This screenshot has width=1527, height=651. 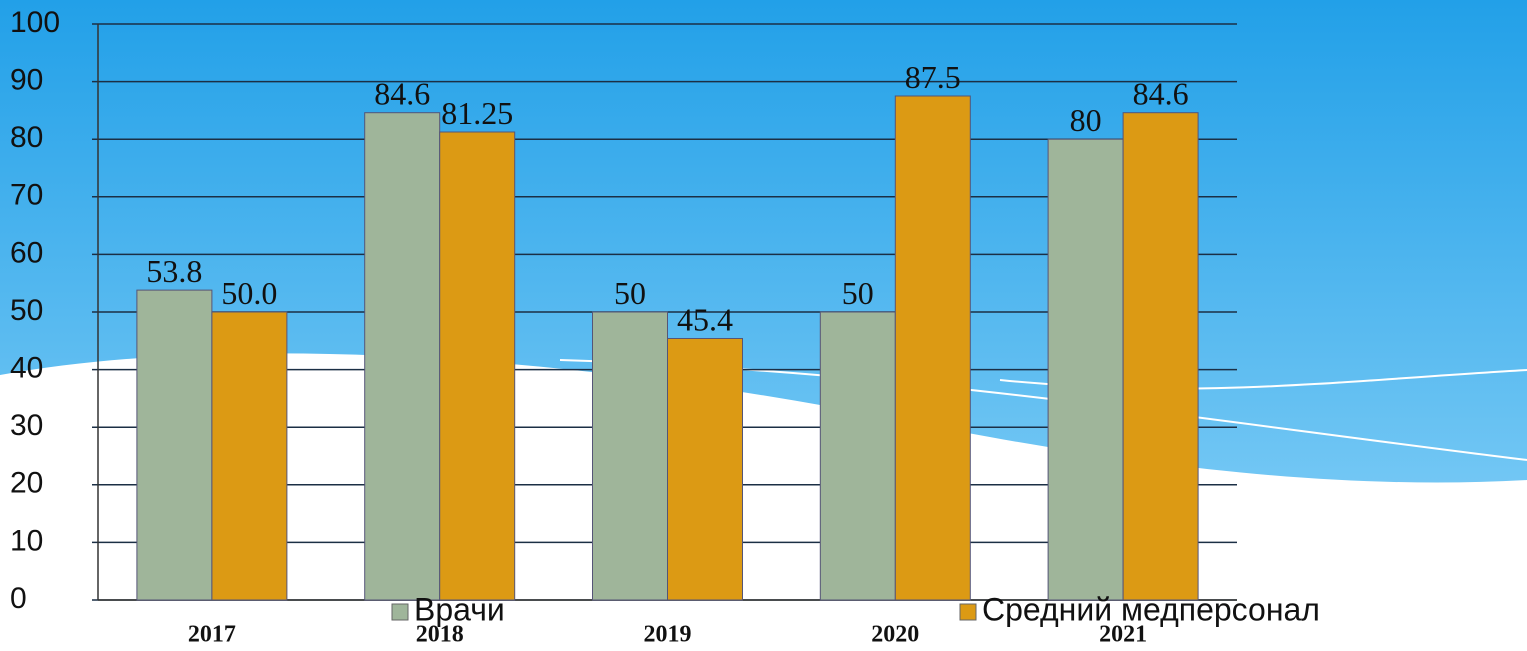 What do you see at coordinates (26, 80) in the screenshot?
I see `y-tick-label: 90` at bounding box center [26, 80].